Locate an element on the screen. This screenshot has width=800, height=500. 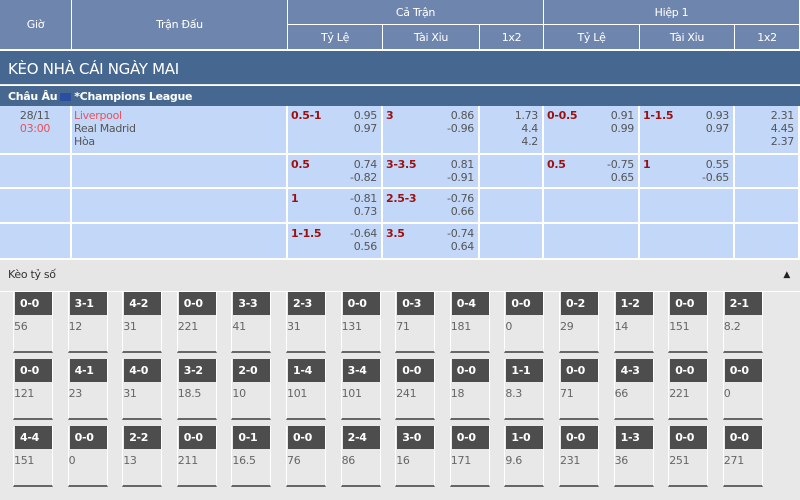
score-card: 1-3 36 is located at coordinates (633, 456).